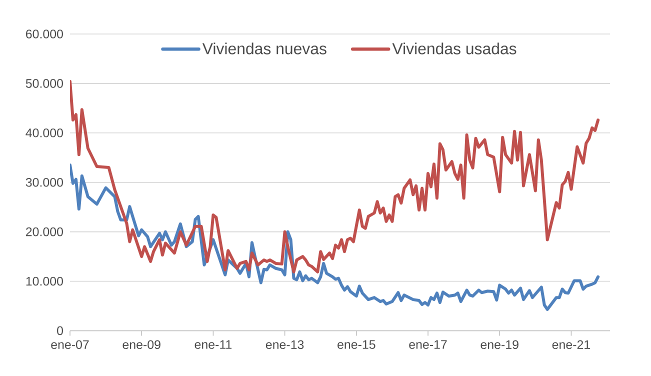  Describe the element at coordinates (357, 344) in the screenshot. I see `x-tick-label: ene-15` at that location.